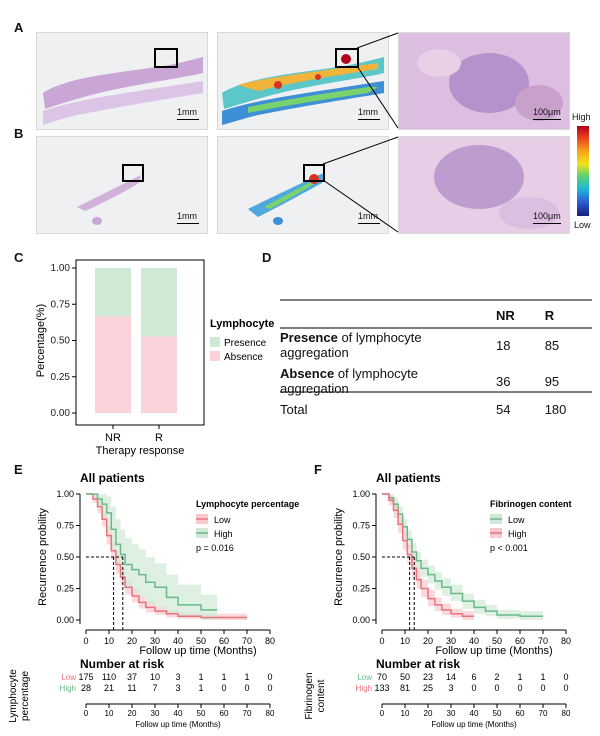  I want to click on legend-swatch-high, so click(496, 533).